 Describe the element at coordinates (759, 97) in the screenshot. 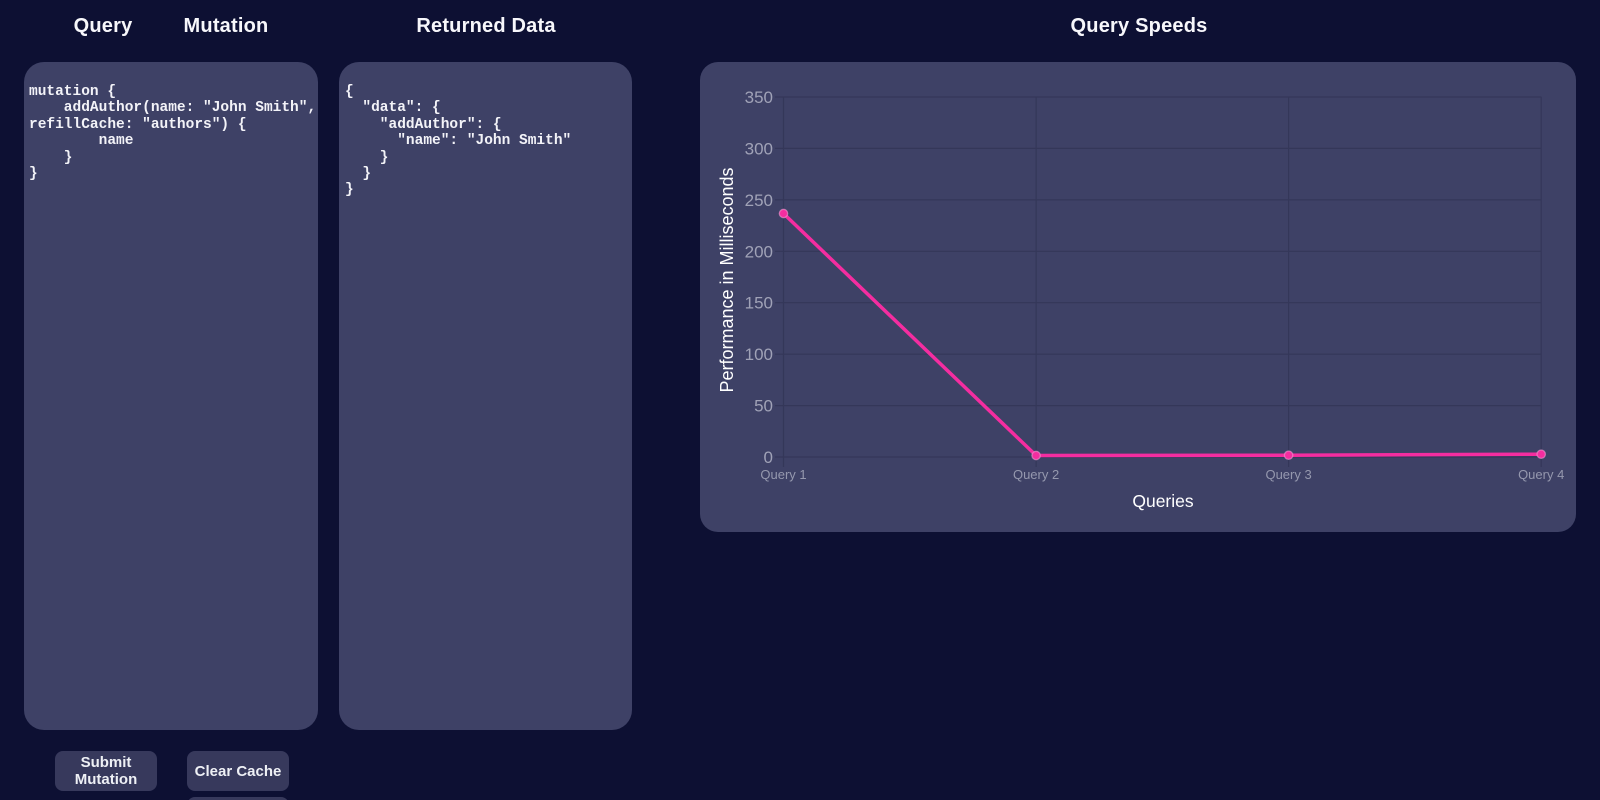

I see `svg-text: 350` at that location.